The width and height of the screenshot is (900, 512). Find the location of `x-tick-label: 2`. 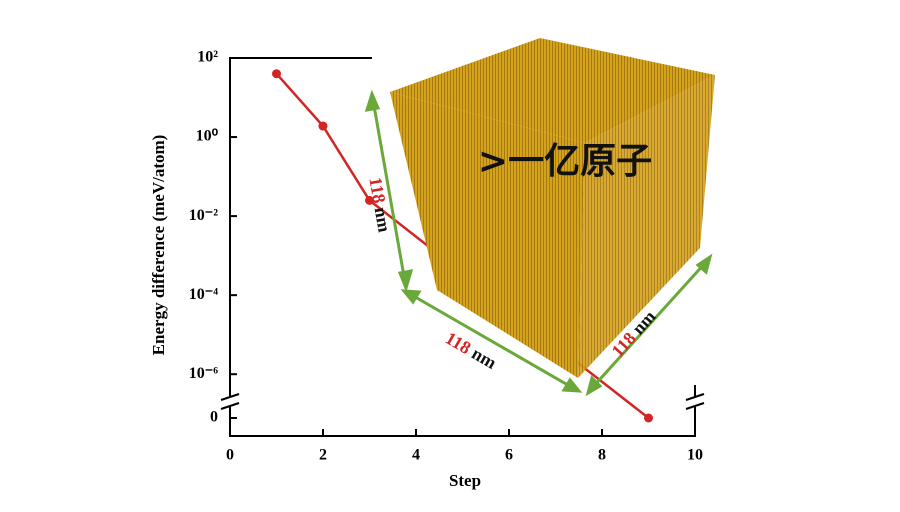

x-tick-label: 2 is located at coordinates (323, 455).